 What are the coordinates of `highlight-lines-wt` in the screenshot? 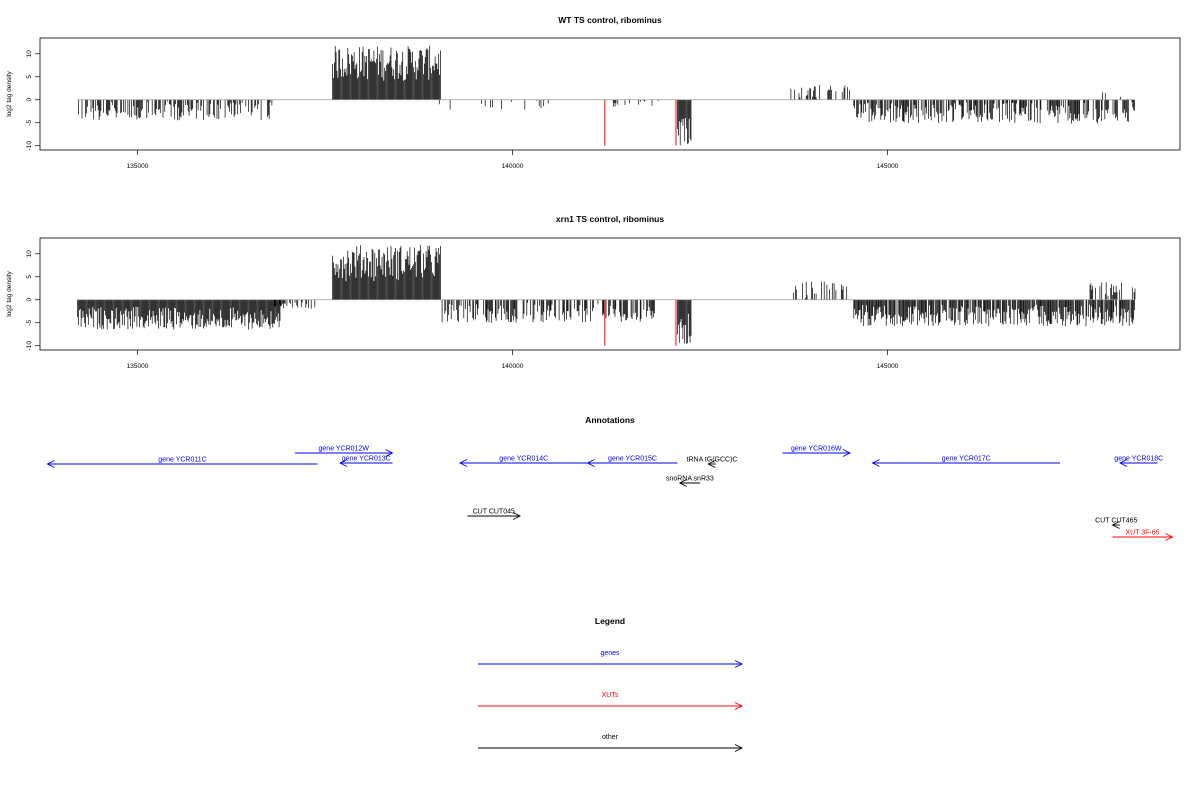 It's located at (640, 122).